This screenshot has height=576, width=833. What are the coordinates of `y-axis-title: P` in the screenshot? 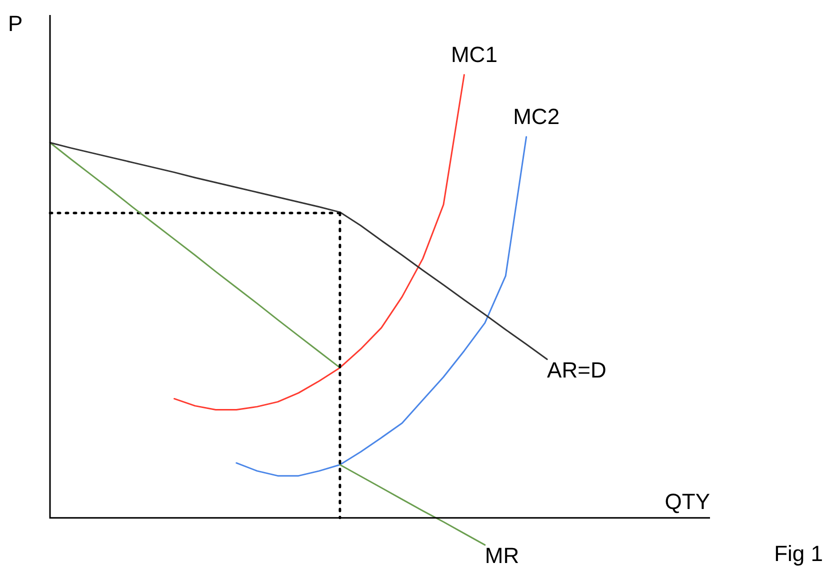 It's located at (15, 23).